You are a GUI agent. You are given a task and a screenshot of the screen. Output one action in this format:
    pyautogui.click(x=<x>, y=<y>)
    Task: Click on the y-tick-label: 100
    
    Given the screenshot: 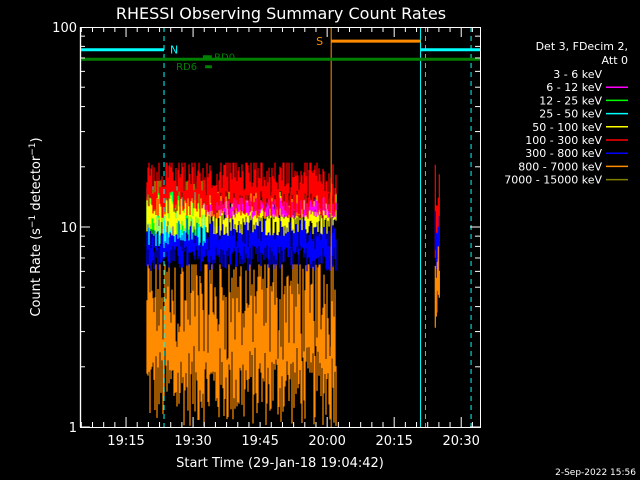 What is the action you would take?
    pyautogui.click(x=64, y=28)
    